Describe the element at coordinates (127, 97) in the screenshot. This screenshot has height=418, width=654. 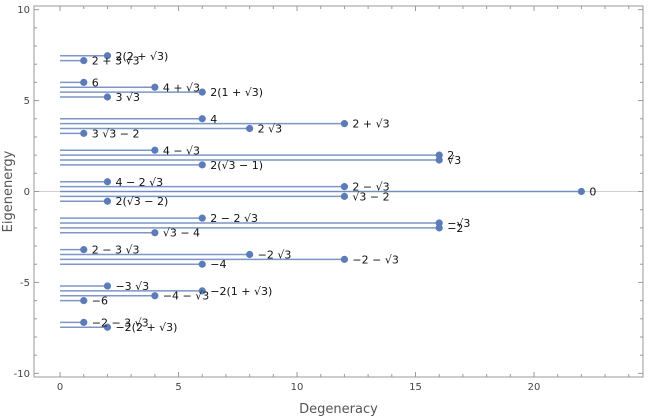
I see `point-label: 3 √3` at that location.